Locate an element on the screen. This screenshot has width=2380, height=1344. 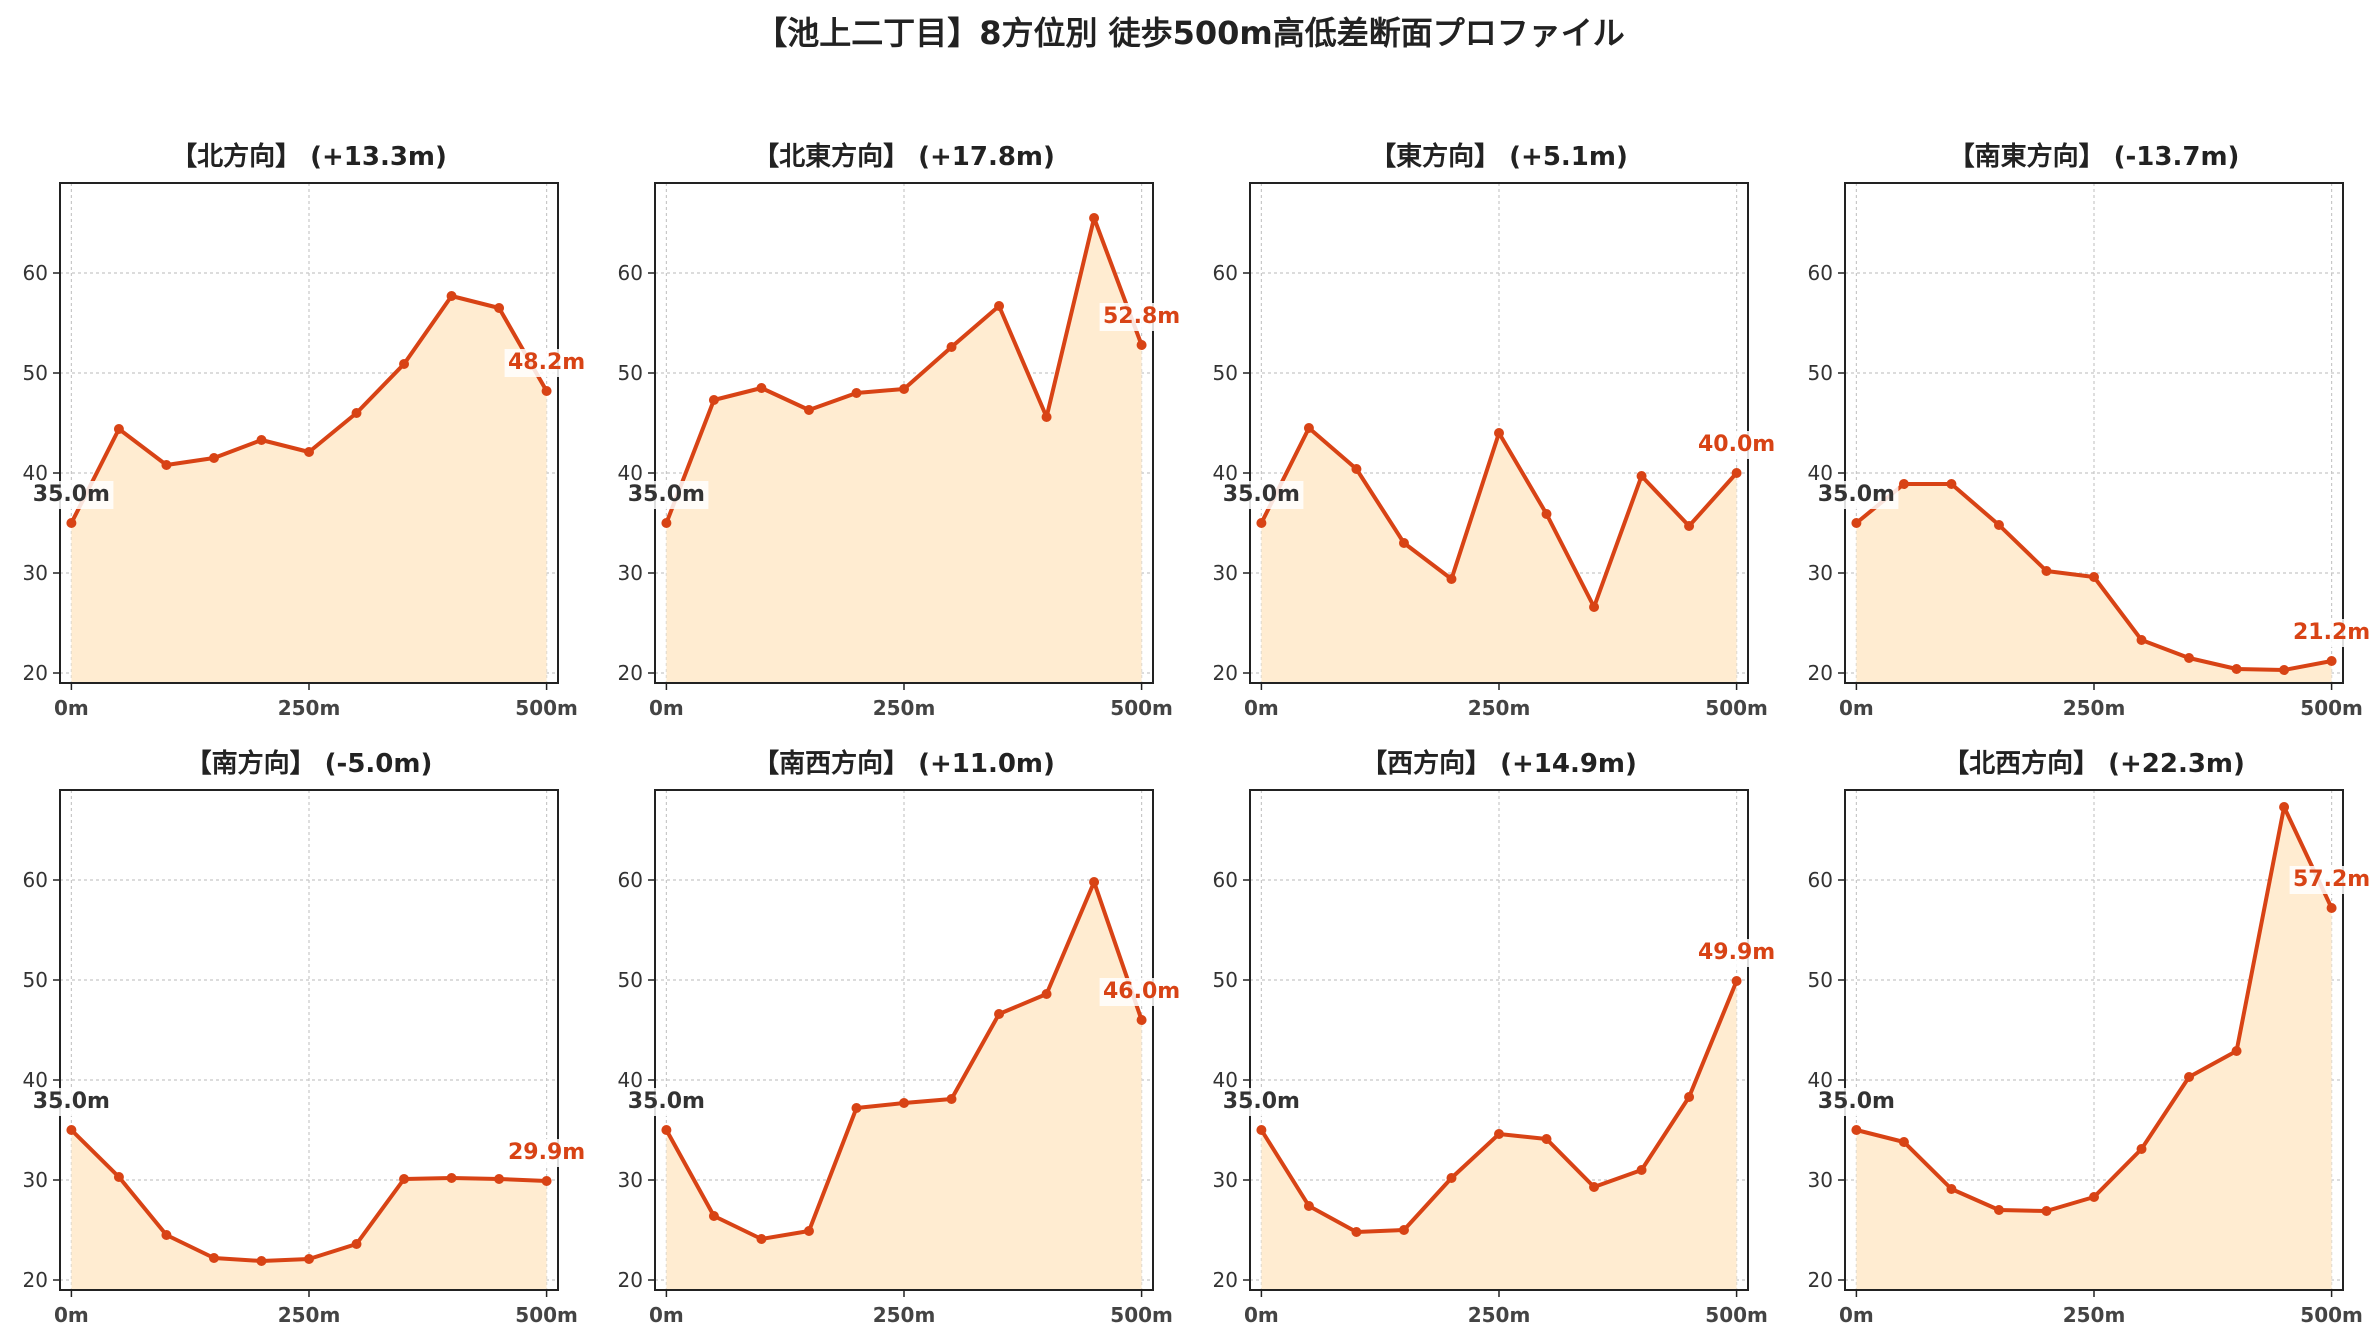
end-label: 48.2m is located at coordinates (546, 362).